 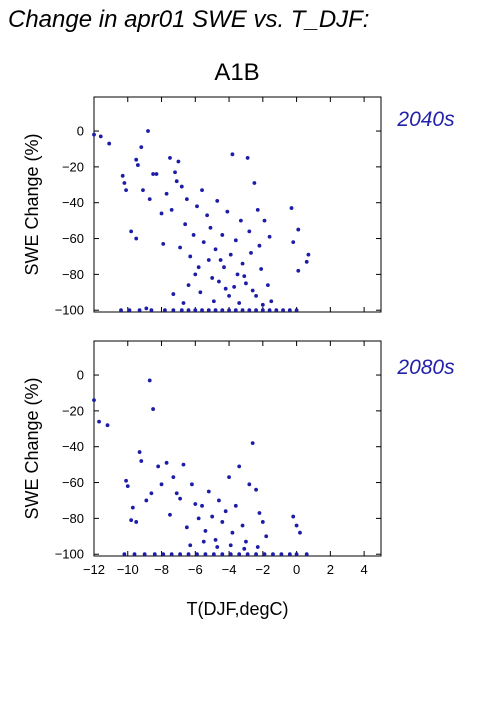 What do you see at coordinates (94, 569) in the screenshot?
I see `x-tick-label: −12` at bounding box center [94, 569].